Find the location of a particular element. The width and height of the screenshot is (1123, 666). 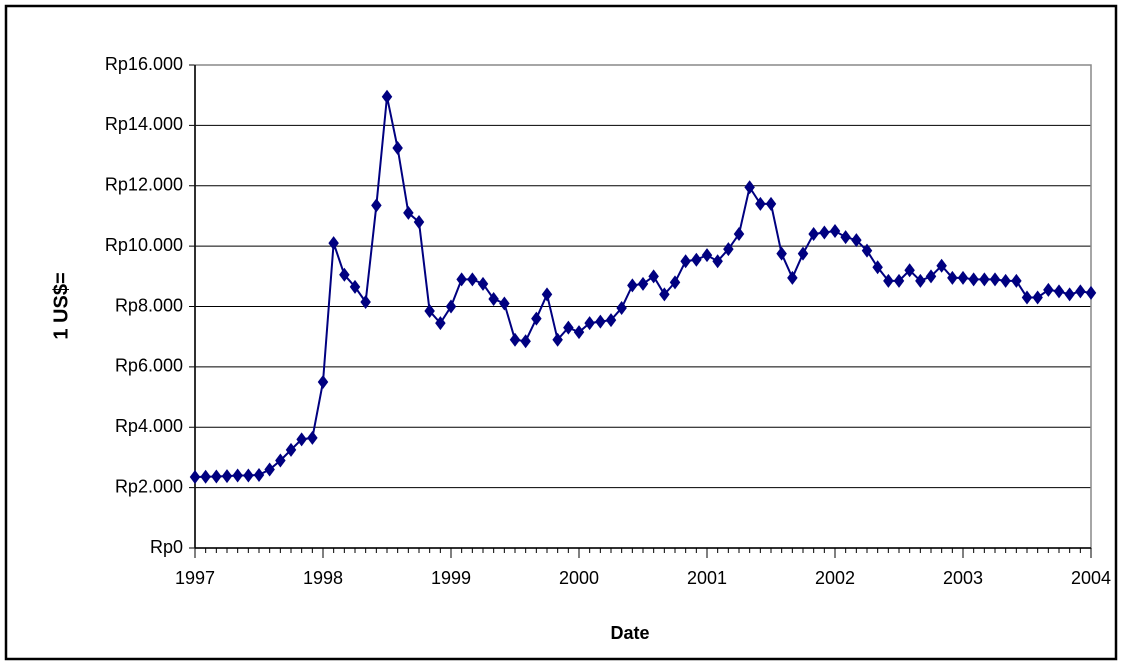

x-tick-label: 2004 is located at coordinates (1091, 578).